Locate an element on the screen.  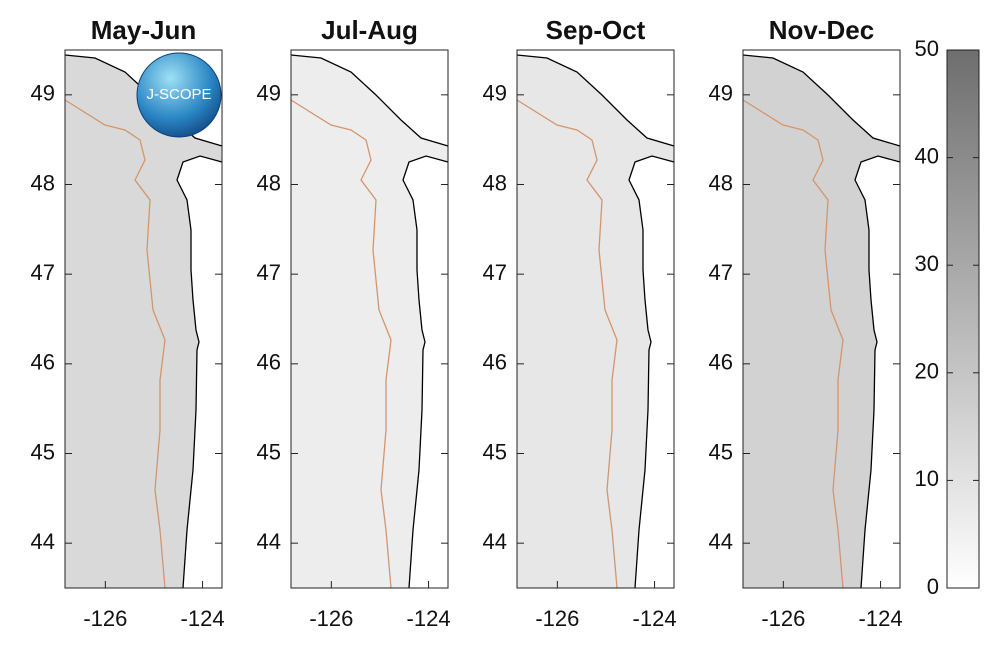
colorbar-tick-label: 30 is located at coordinates (927, 263).